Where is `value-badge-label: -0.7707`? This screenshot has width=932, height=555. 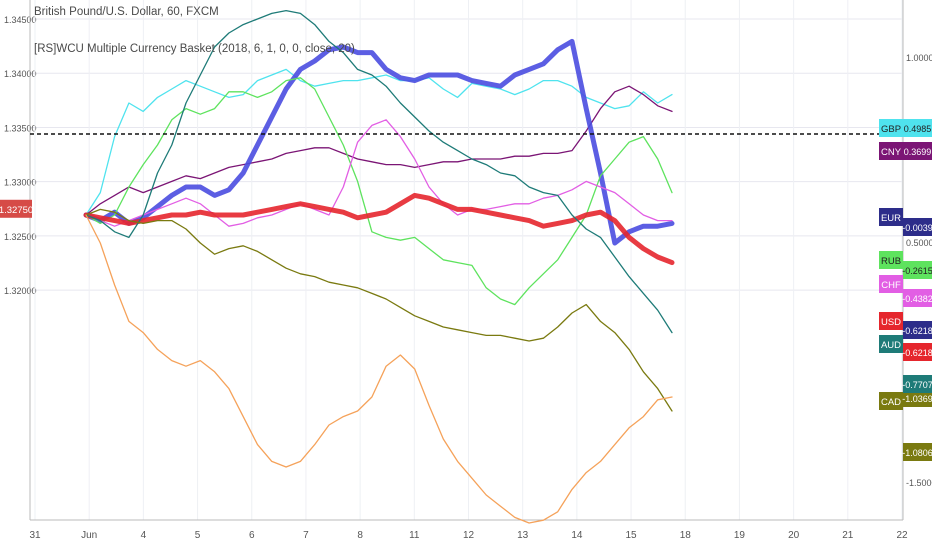 value-badge-label: -0.7707 is located at coordinates (917, 385).